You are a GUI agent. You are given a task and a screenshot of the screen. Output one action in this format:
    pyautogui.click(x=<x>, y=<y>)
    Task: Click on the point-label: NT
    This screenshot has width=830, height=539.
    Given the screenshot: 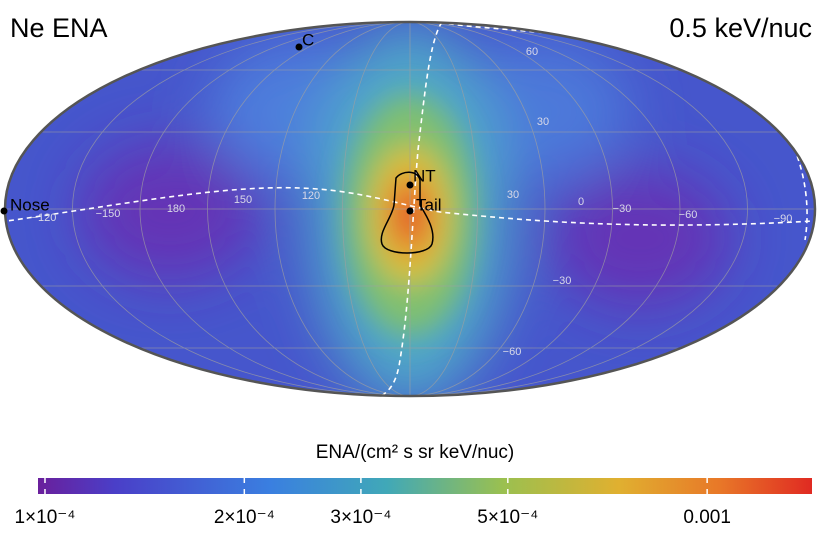 What is the action you would take?
    pyautogui.click(x=424, y=175)
    